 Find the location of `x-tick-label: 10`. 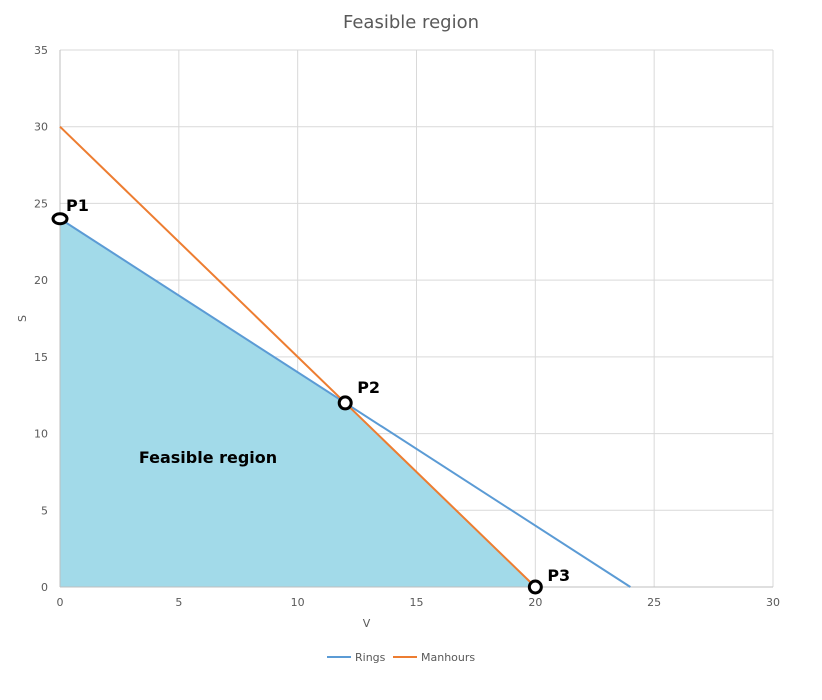

x-tick-label: 10 is located at coordinates (298, 602).